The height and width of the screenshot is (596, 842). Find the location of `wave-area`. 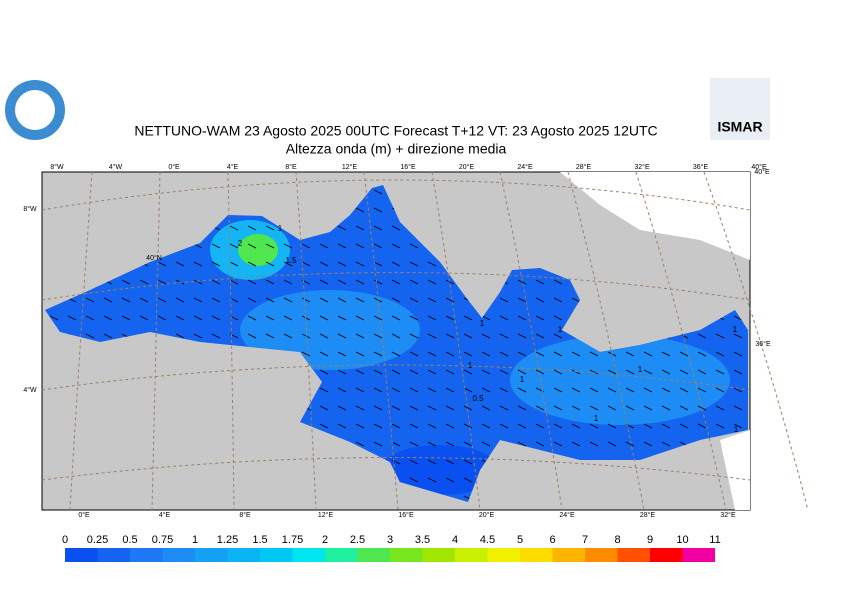

wave-area is located at coordinates (330, 330).